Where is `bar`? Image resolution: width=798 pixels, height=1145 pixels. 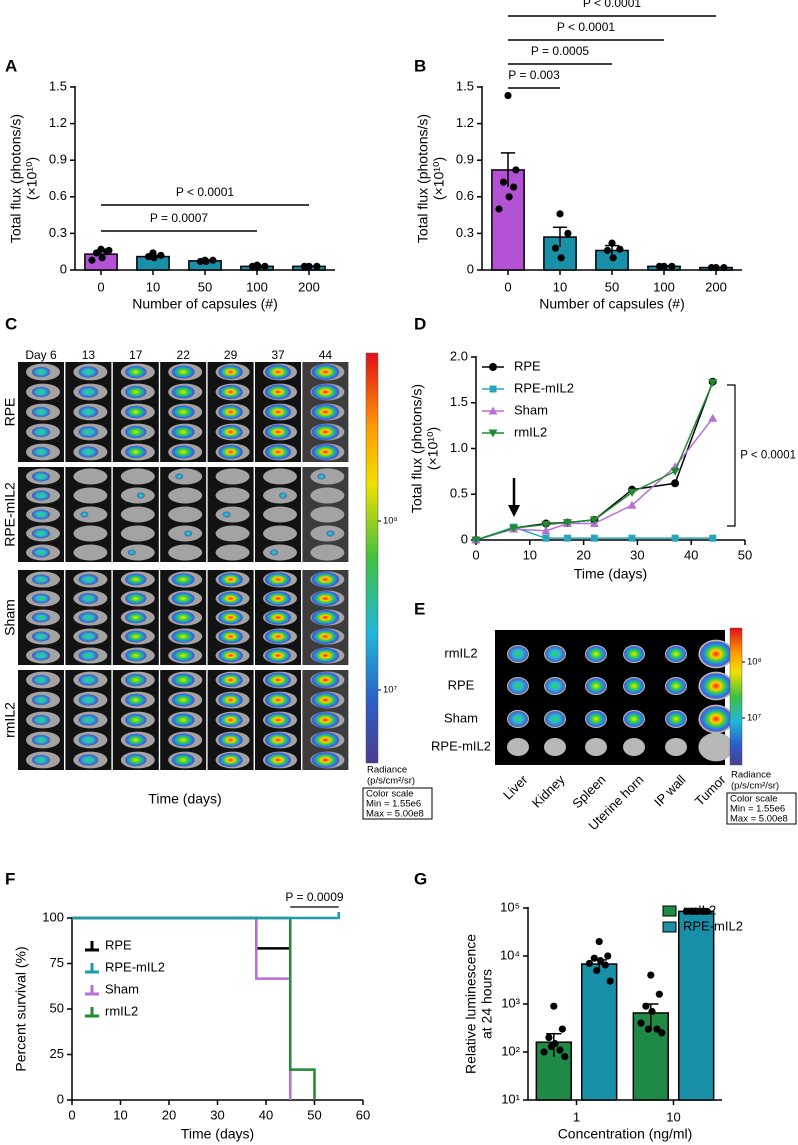 bar is located at coordinates (599, 1032).